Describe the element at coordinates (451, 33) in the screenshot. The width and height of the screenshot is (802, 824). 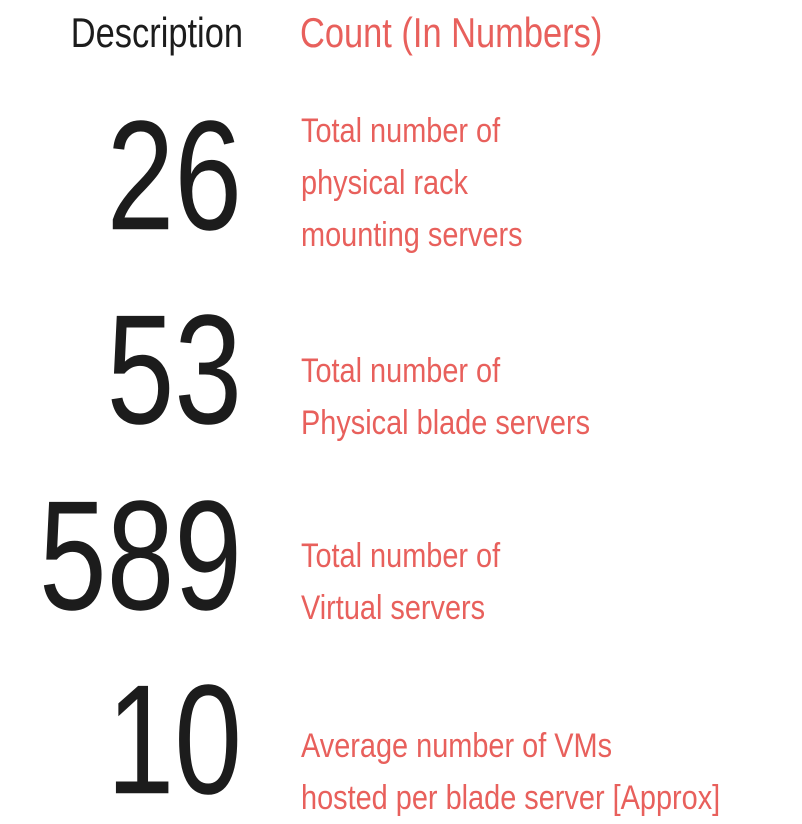
I see `header-count: Count (In Numbers)` at that location.